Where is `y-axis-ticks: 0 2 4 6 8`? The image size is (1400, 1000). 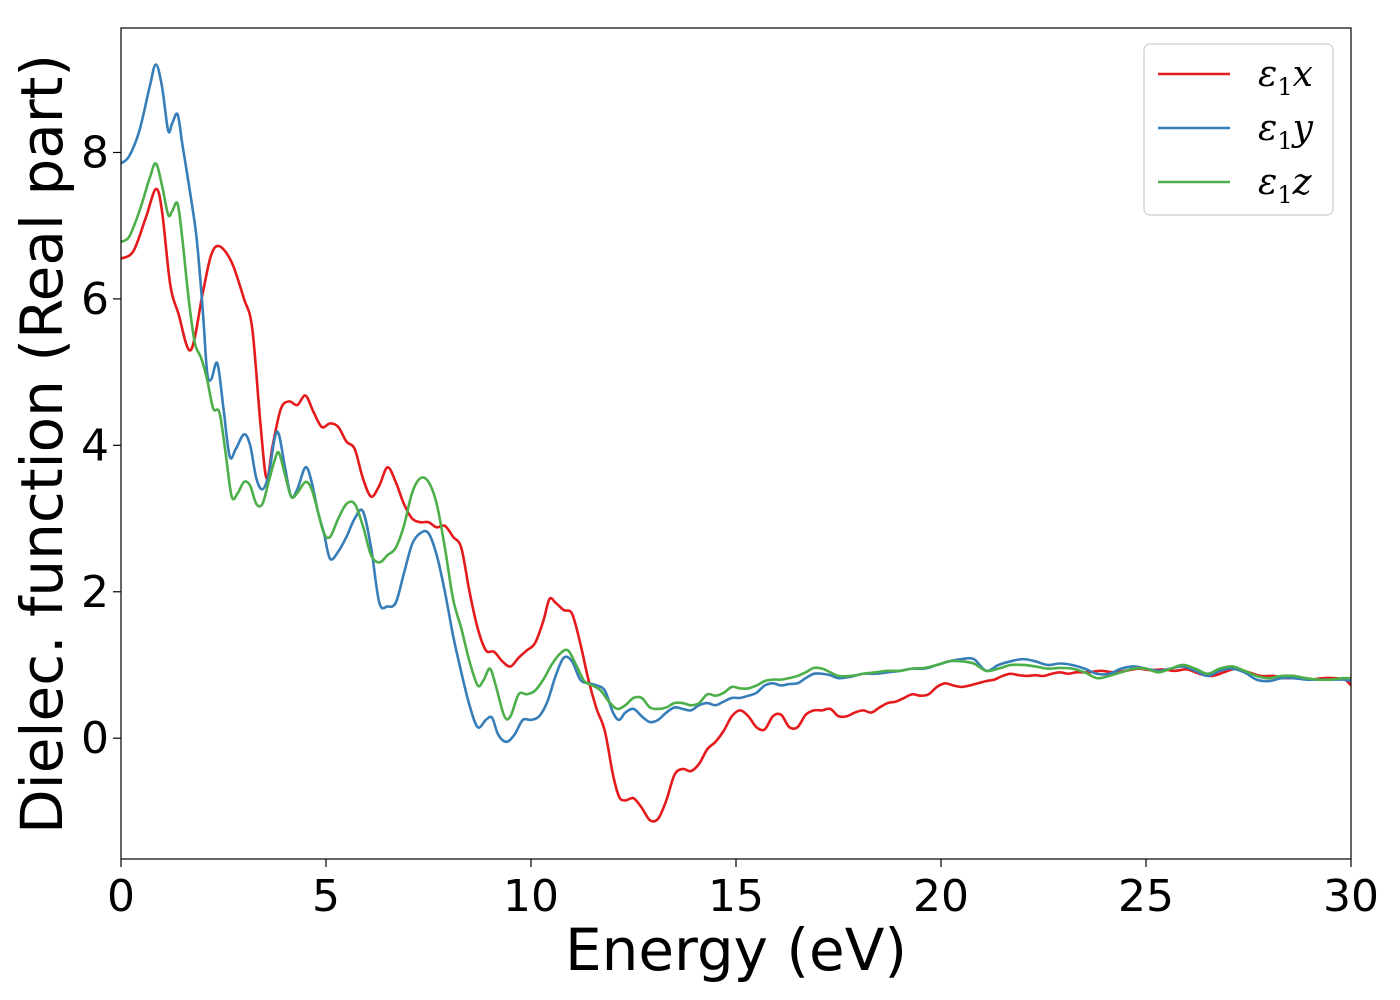 y-axis-ticks: 0 2 4 6 8 is located at coordinates (101, 445).